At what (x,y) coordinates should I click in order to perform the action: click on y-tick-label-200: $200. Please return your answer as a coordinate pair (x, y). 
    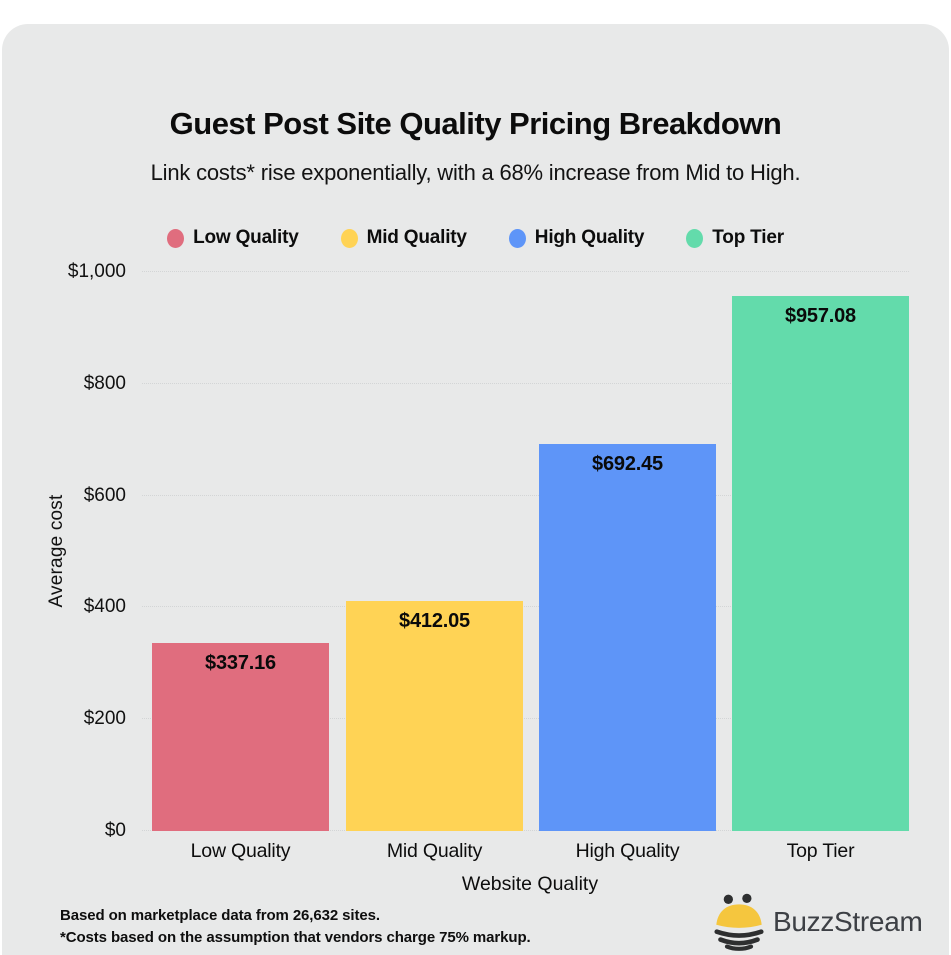
    Looking at the image, I should click on (104, 719).